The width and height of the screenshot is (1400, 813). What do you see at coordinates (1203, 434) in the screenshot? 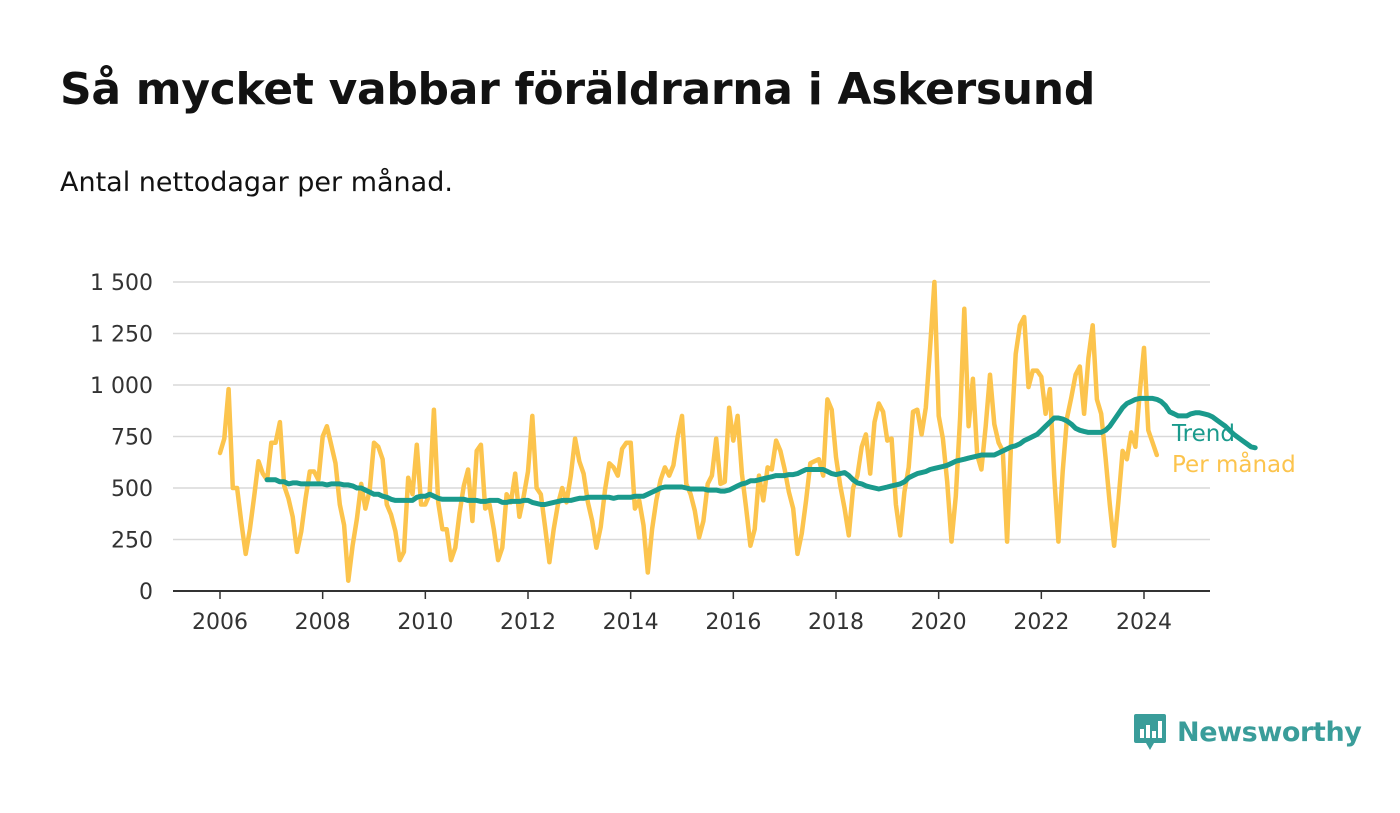
I see `series-label-trend: Trend` at bounding box center [1203, 434].